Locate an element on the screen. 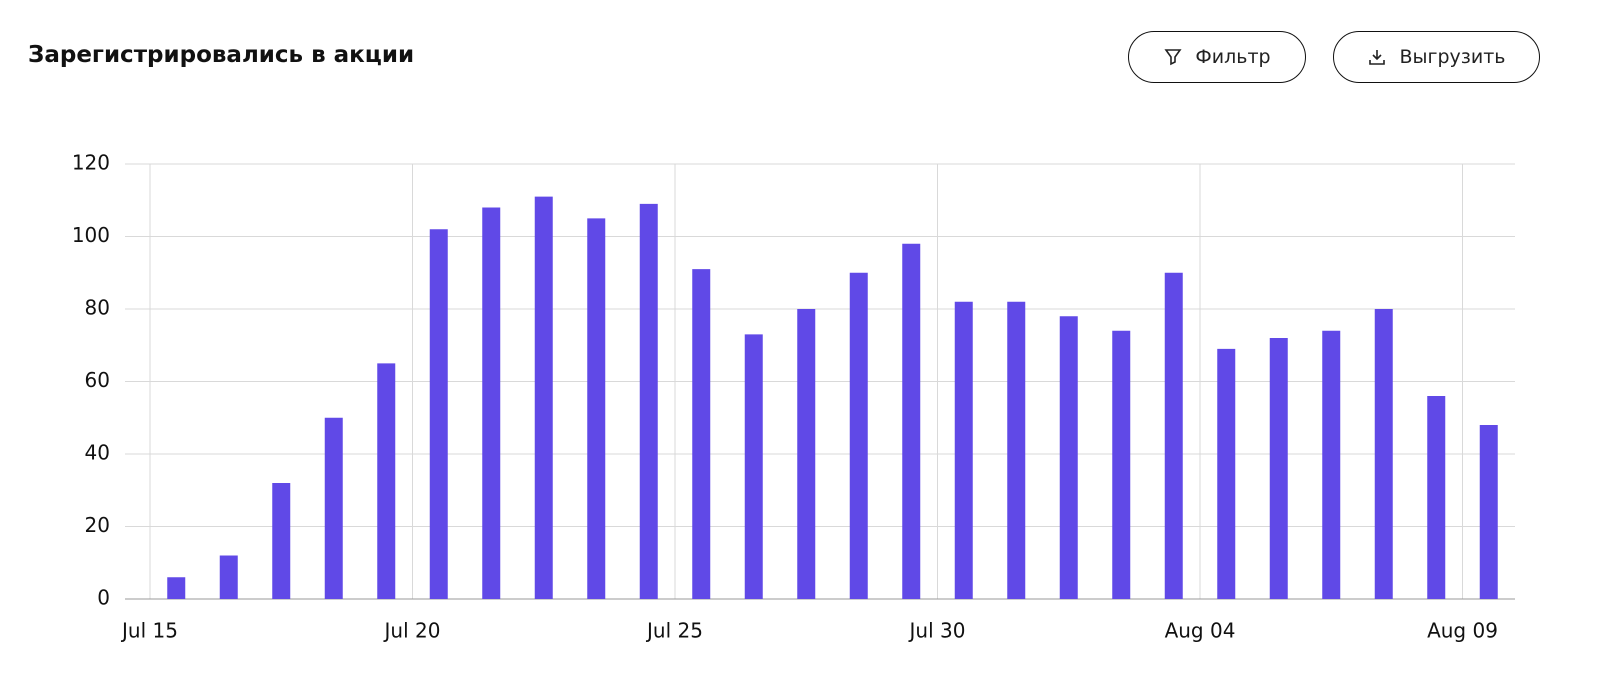 This screenshot has width=1600, height=692. x-tick-label: Aug 04 is located at coordinates (1200, 631).